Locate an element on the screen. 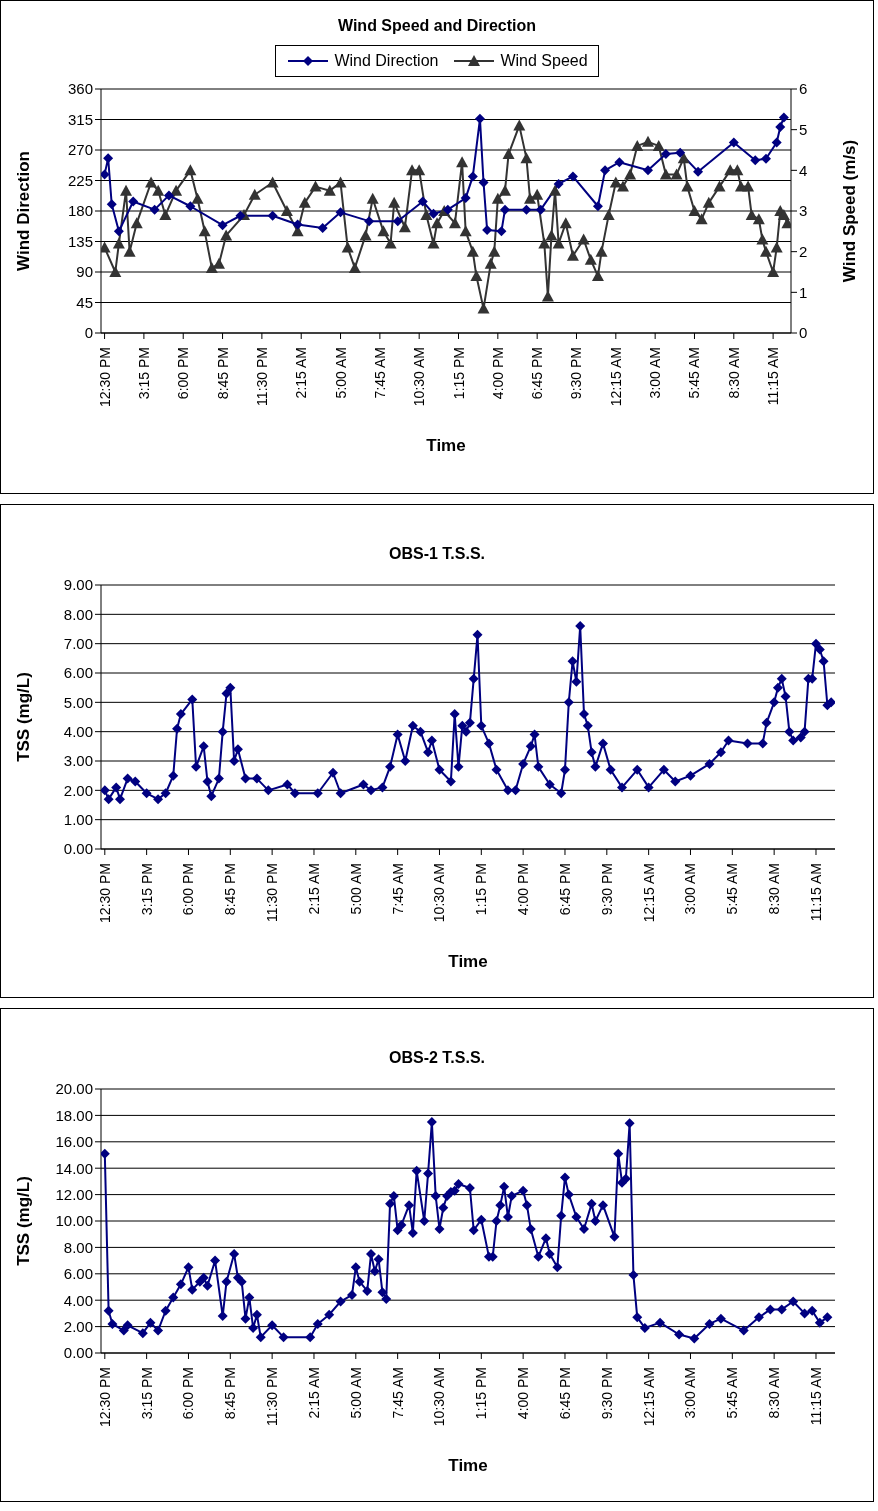 This screenshot has width=878, height=1511. y2-tick-label: 6 is located at coordinates (803, 89).